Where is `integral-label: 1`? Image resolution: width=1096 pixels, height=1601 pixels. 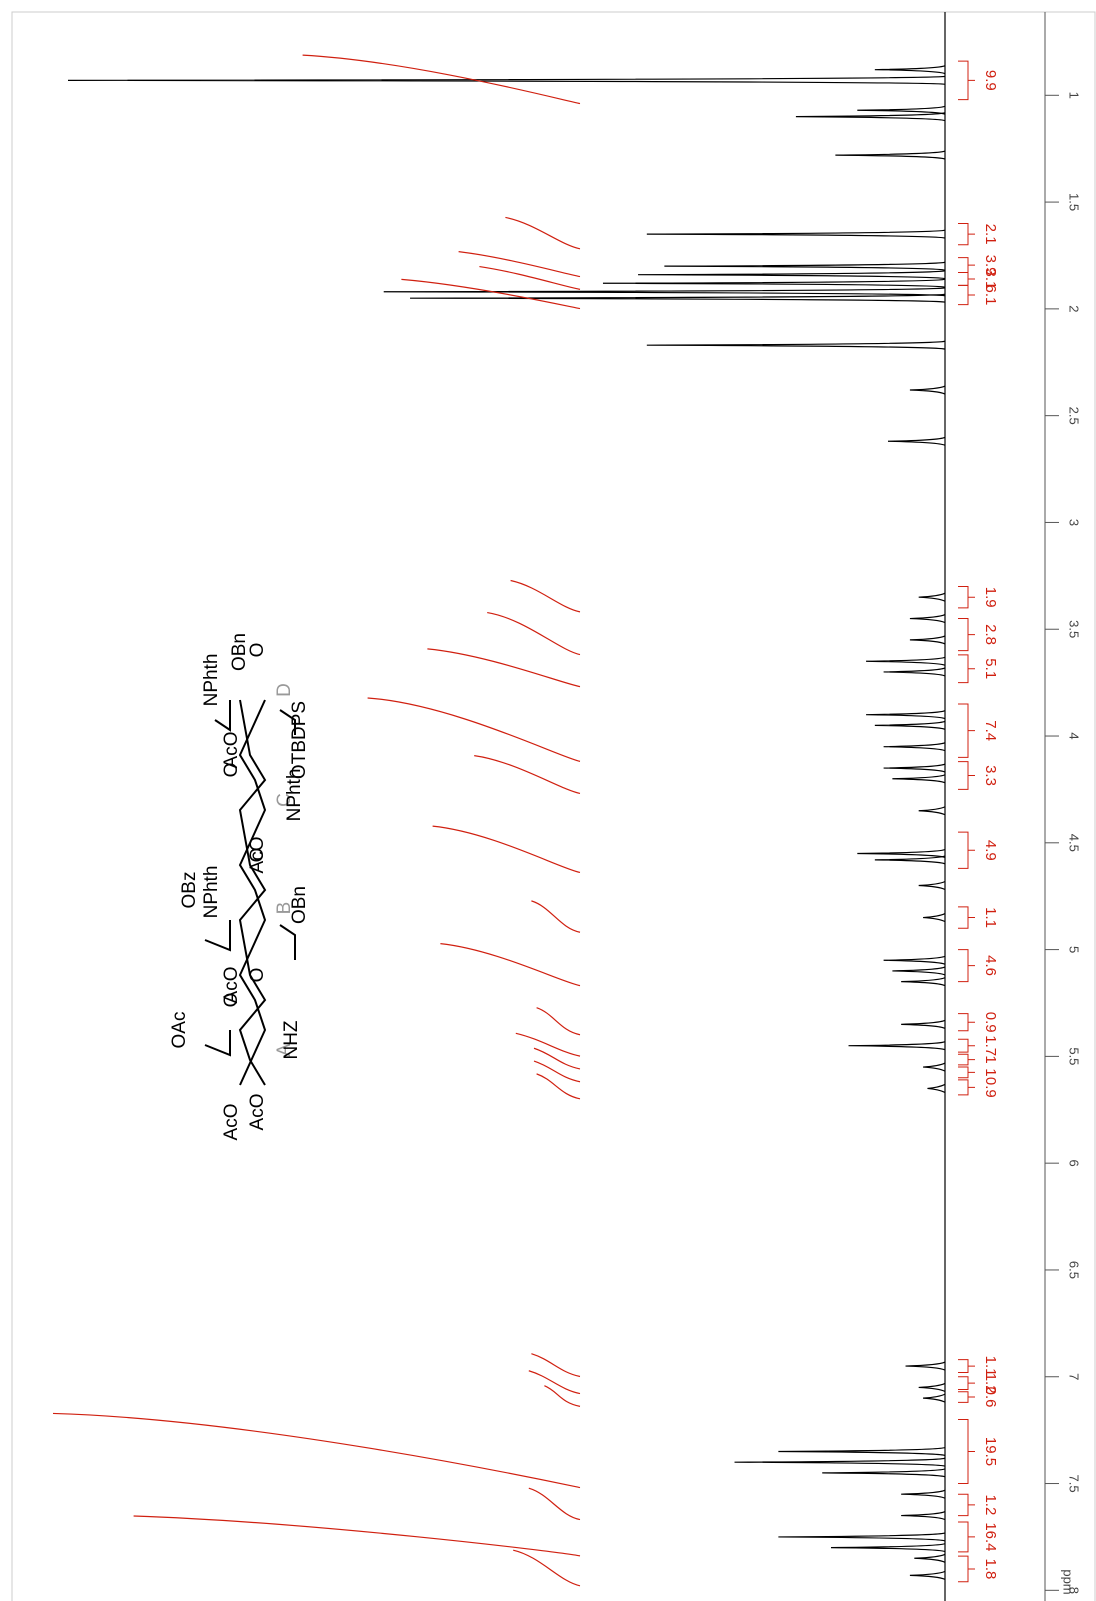
integral-label: 1 is located at coordinates (990, 1072).